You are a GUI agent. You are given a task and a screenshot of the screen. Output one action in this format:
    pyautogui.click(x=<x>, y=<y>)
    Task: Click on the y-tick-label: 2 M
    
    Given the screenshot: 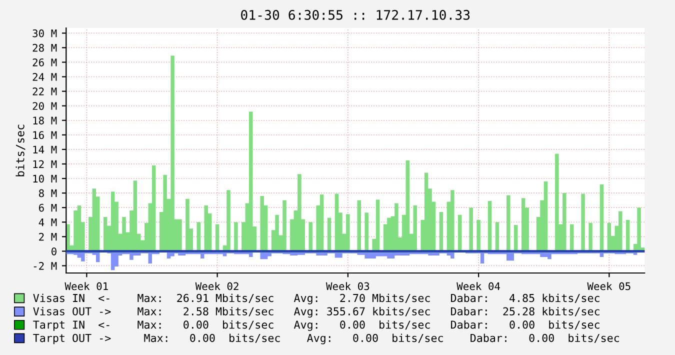 What is the action you would take?
    pyautogui.click(x=48, y=236)
    